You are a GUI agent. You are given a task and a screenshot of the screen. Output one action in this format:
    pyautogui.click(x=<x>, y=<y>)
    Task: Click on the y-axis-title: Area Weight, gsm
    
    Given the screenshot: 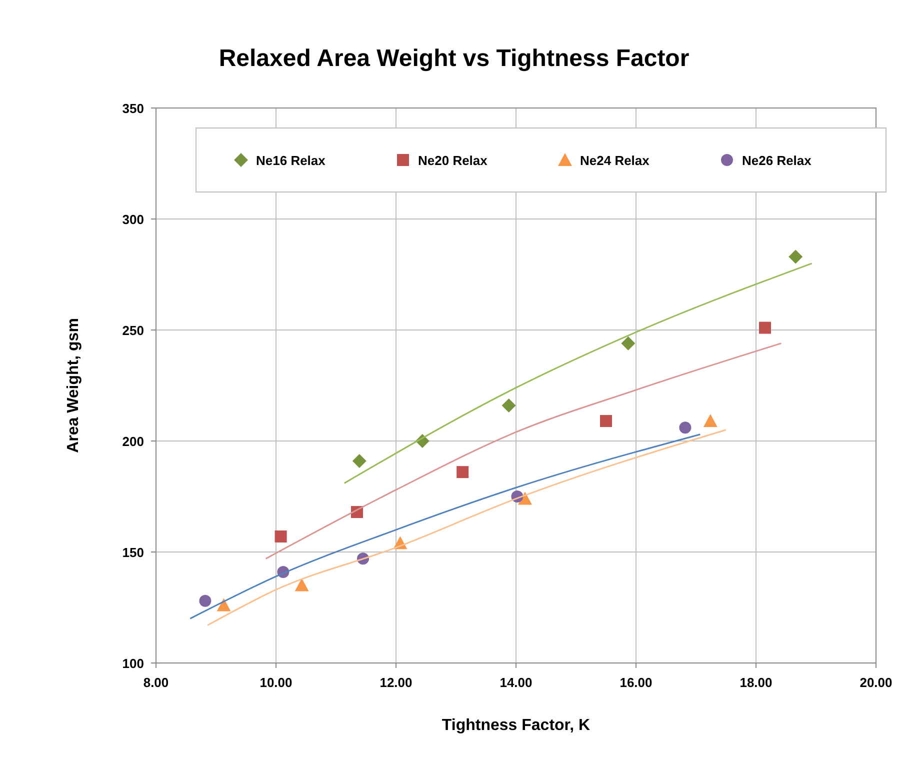 What is the action you would take?
    pyautogui.click(x=73, y=385)
    